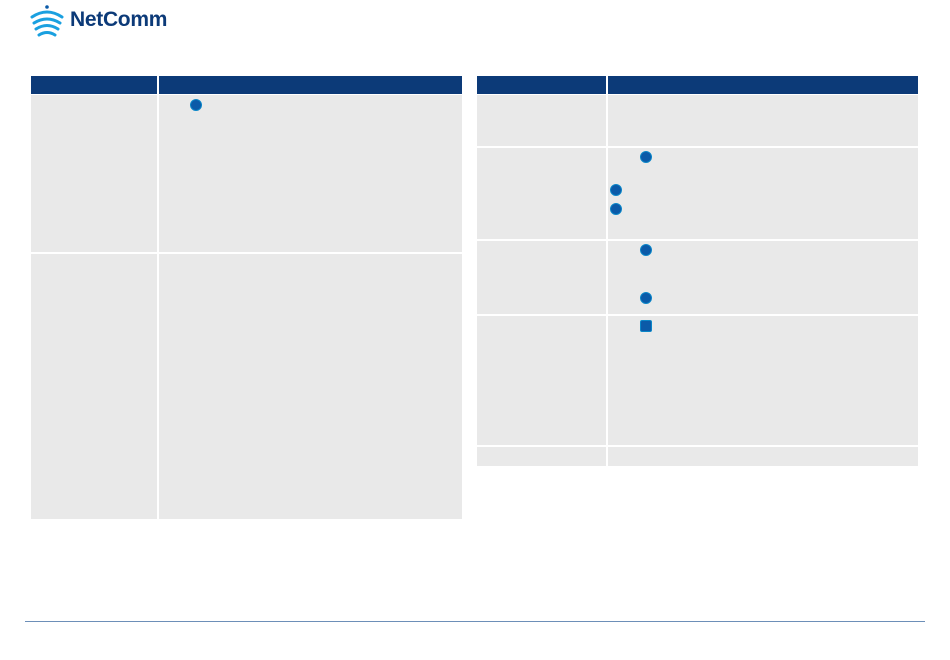 The width and height of the screenshot is (950, 660). I want to click on logo-icon, so click(47, 21).